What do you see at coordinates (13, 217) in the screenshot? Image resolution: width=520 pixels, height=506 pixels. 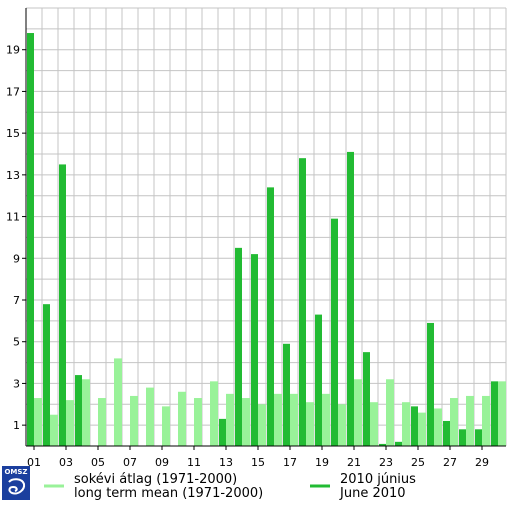 I see `y-tick-label: 11` at bounding box center [13, 217].